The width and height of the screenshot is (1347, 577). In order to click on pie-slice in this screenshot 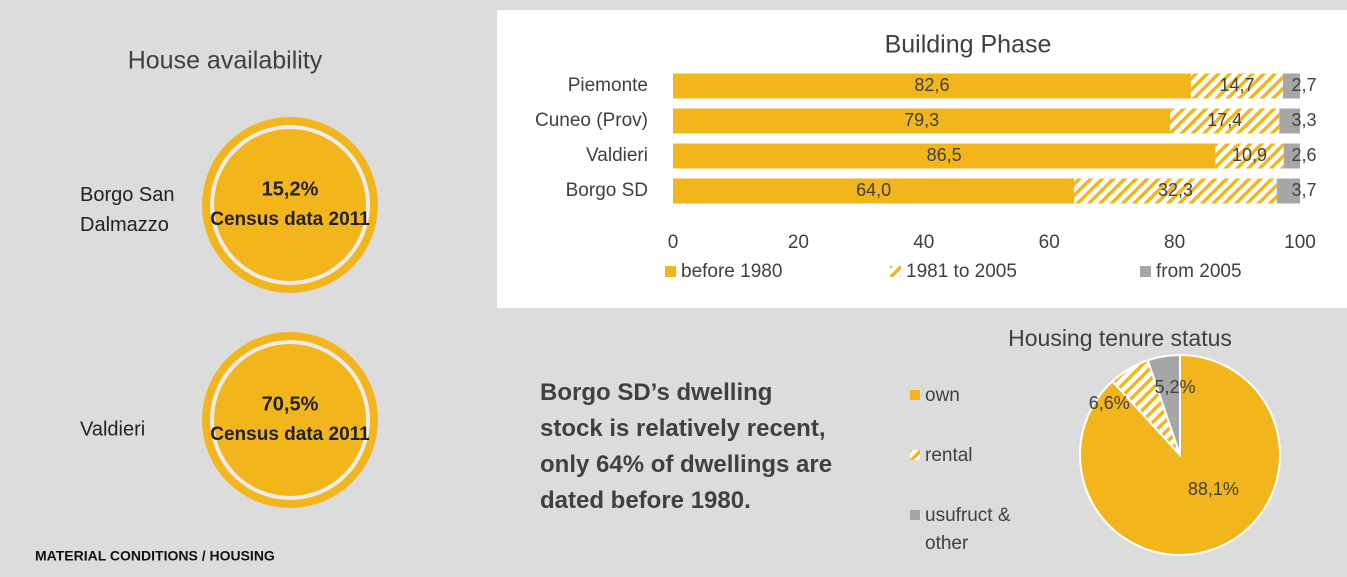, I will do `click(1163, 404)`.